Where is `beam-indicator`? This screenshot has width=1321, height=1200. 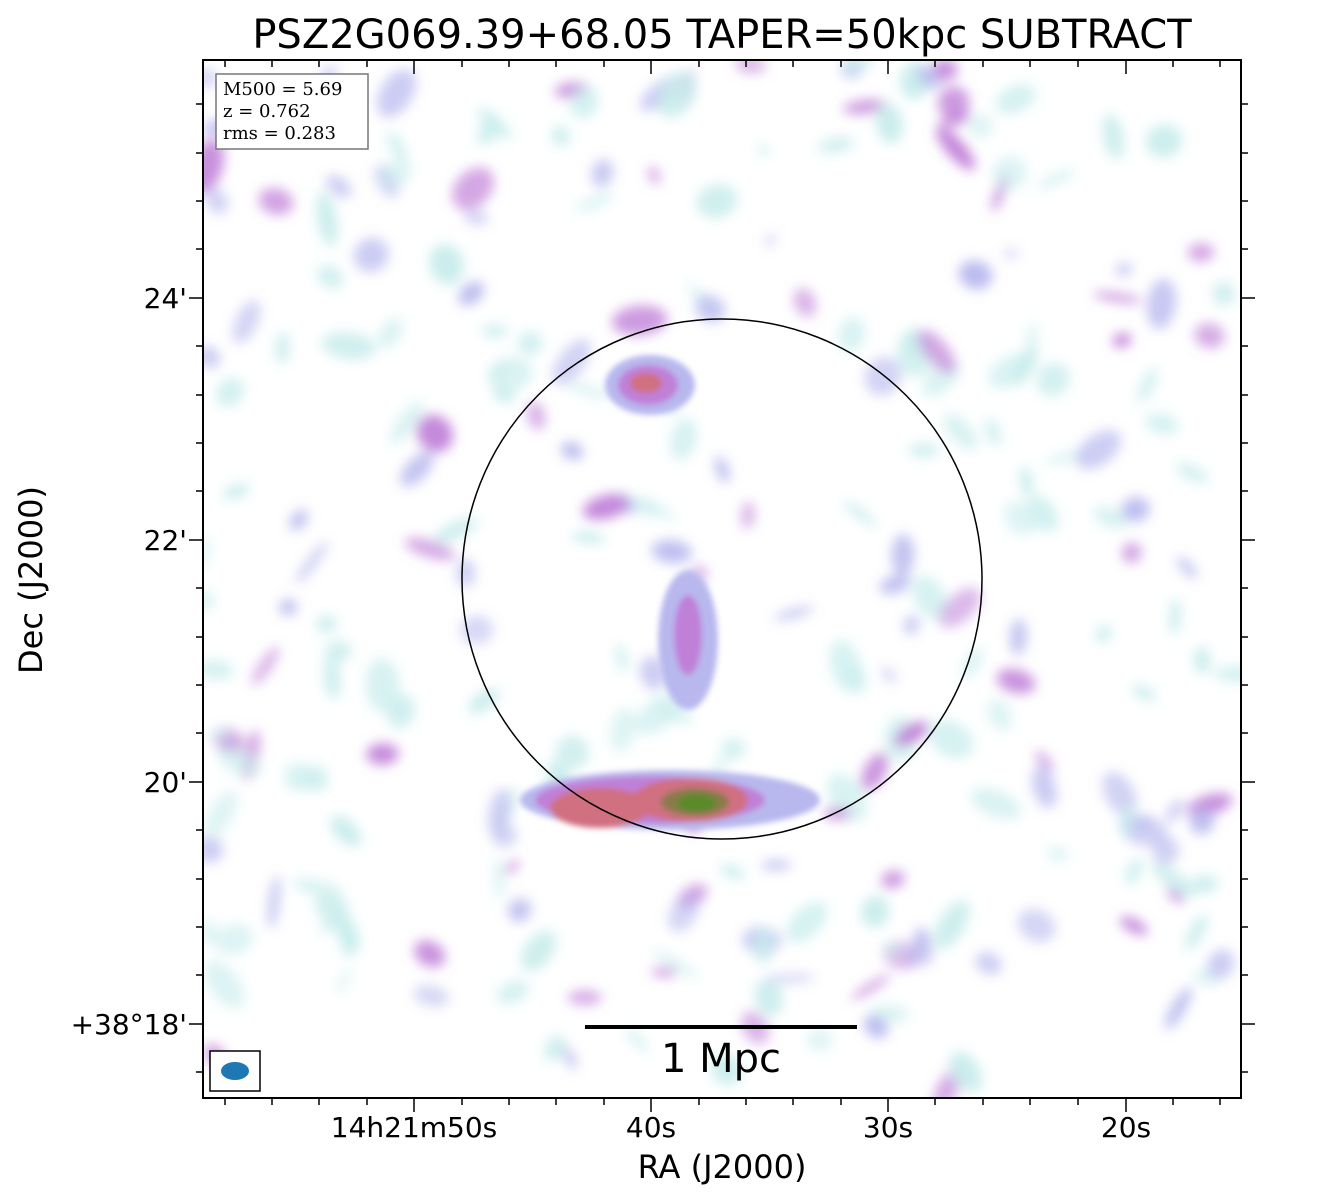 beam-indicator is located at coordinates (235, 1071).